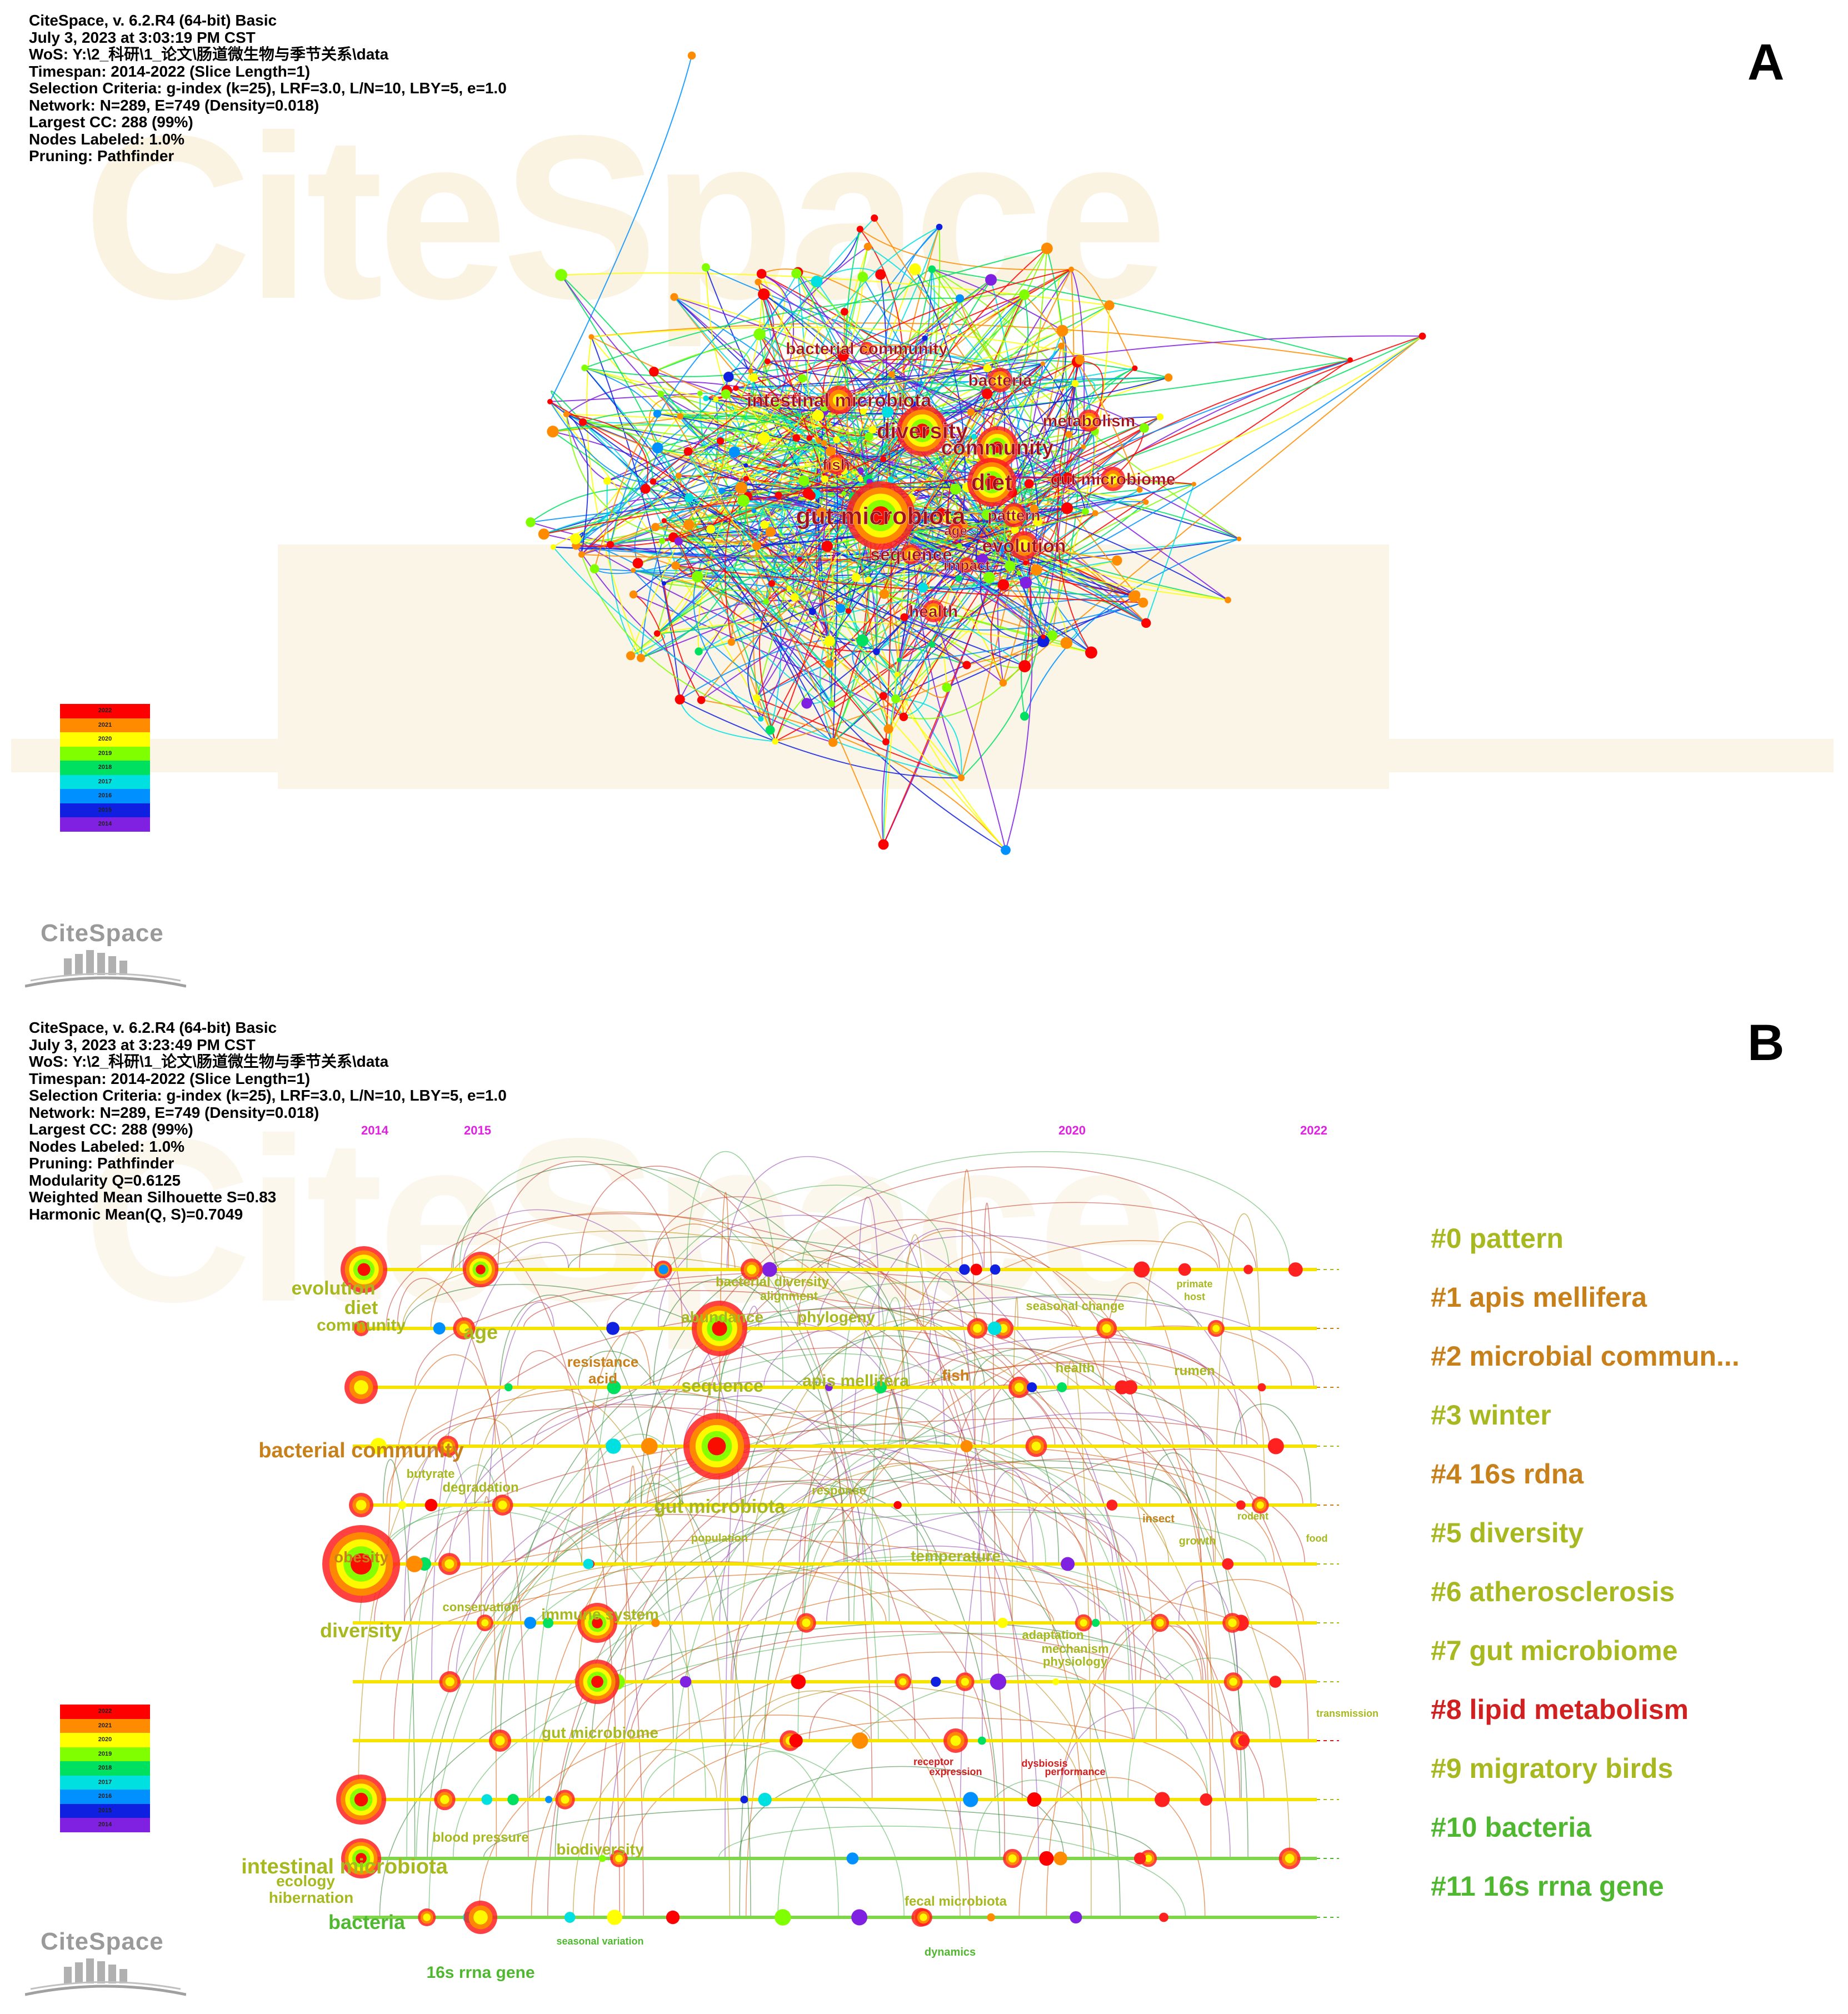  I want to click on keyword-label: evolution, so click(1024, 546).